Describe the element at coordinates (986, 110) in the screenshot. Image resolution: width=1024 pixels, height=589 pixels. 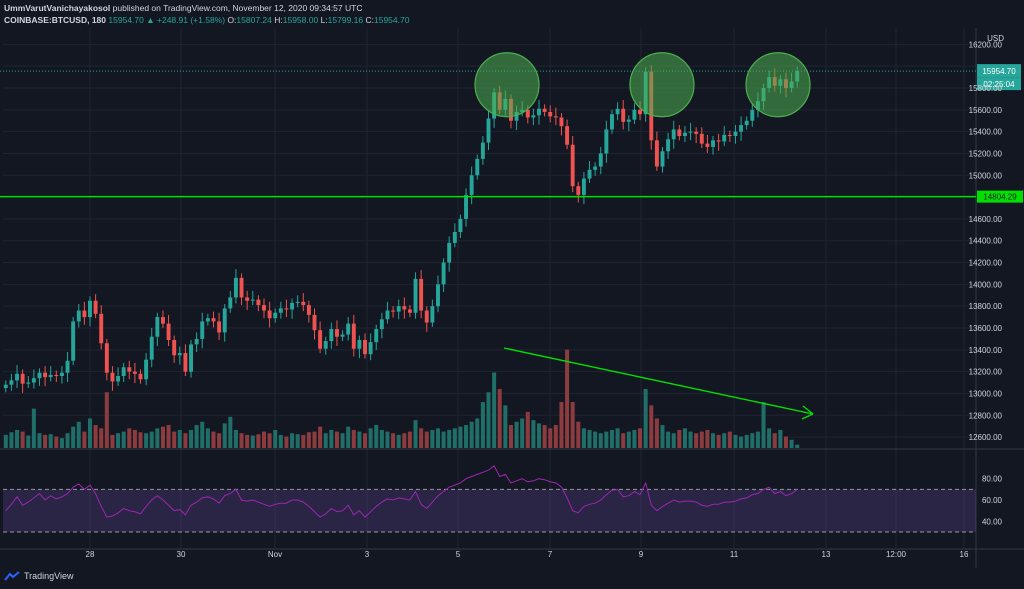
I see `price-tick-label: 15600.00` at that location.